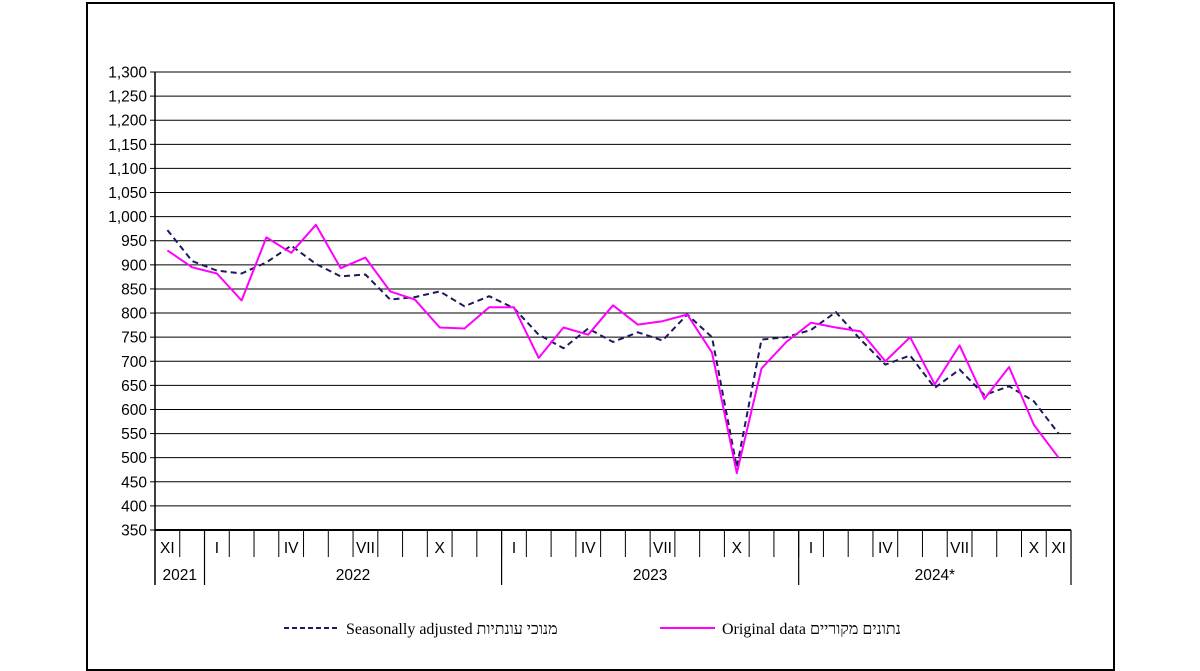  I want to click on y-tick-label: 1,150, so click(127, 145).